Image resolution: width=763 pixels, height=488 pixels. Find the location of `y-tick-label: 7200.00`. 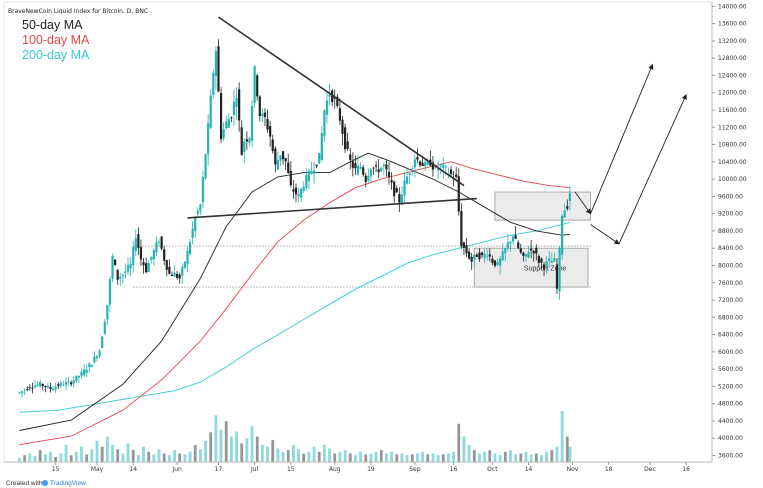

y-tick-label: 7200.00 is located at coordinates (730, 300).